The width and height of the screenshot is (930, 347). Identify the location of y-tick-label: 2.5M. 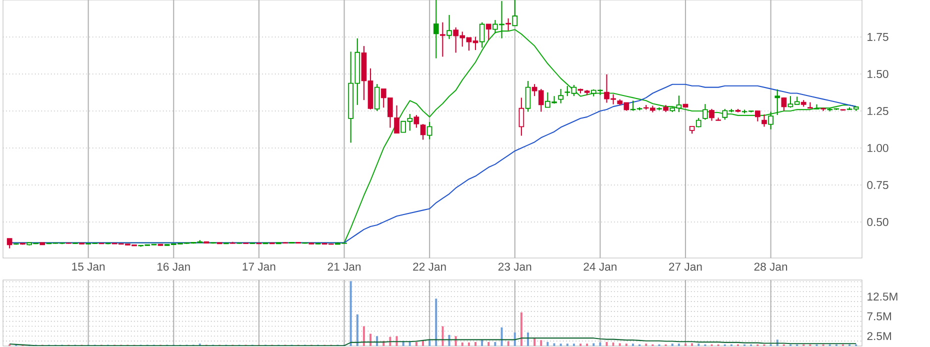
(879, 336).